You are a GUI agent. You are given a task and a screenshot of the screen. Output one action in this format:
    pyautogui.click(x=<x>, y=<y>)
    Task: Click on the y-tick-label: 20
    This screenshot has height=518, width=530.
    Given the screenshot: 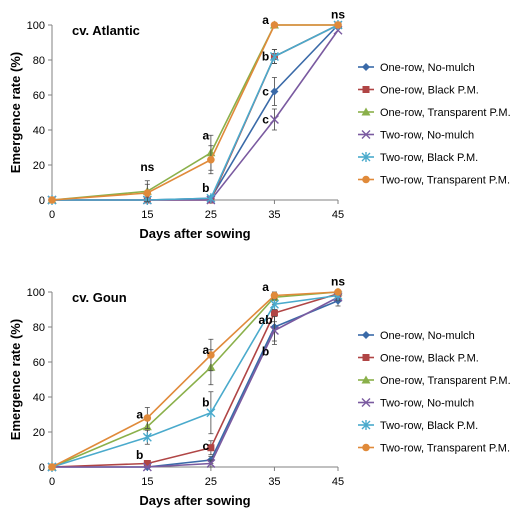 What is the action you would take?
    pyautogui.click(x=39, y=166)
    